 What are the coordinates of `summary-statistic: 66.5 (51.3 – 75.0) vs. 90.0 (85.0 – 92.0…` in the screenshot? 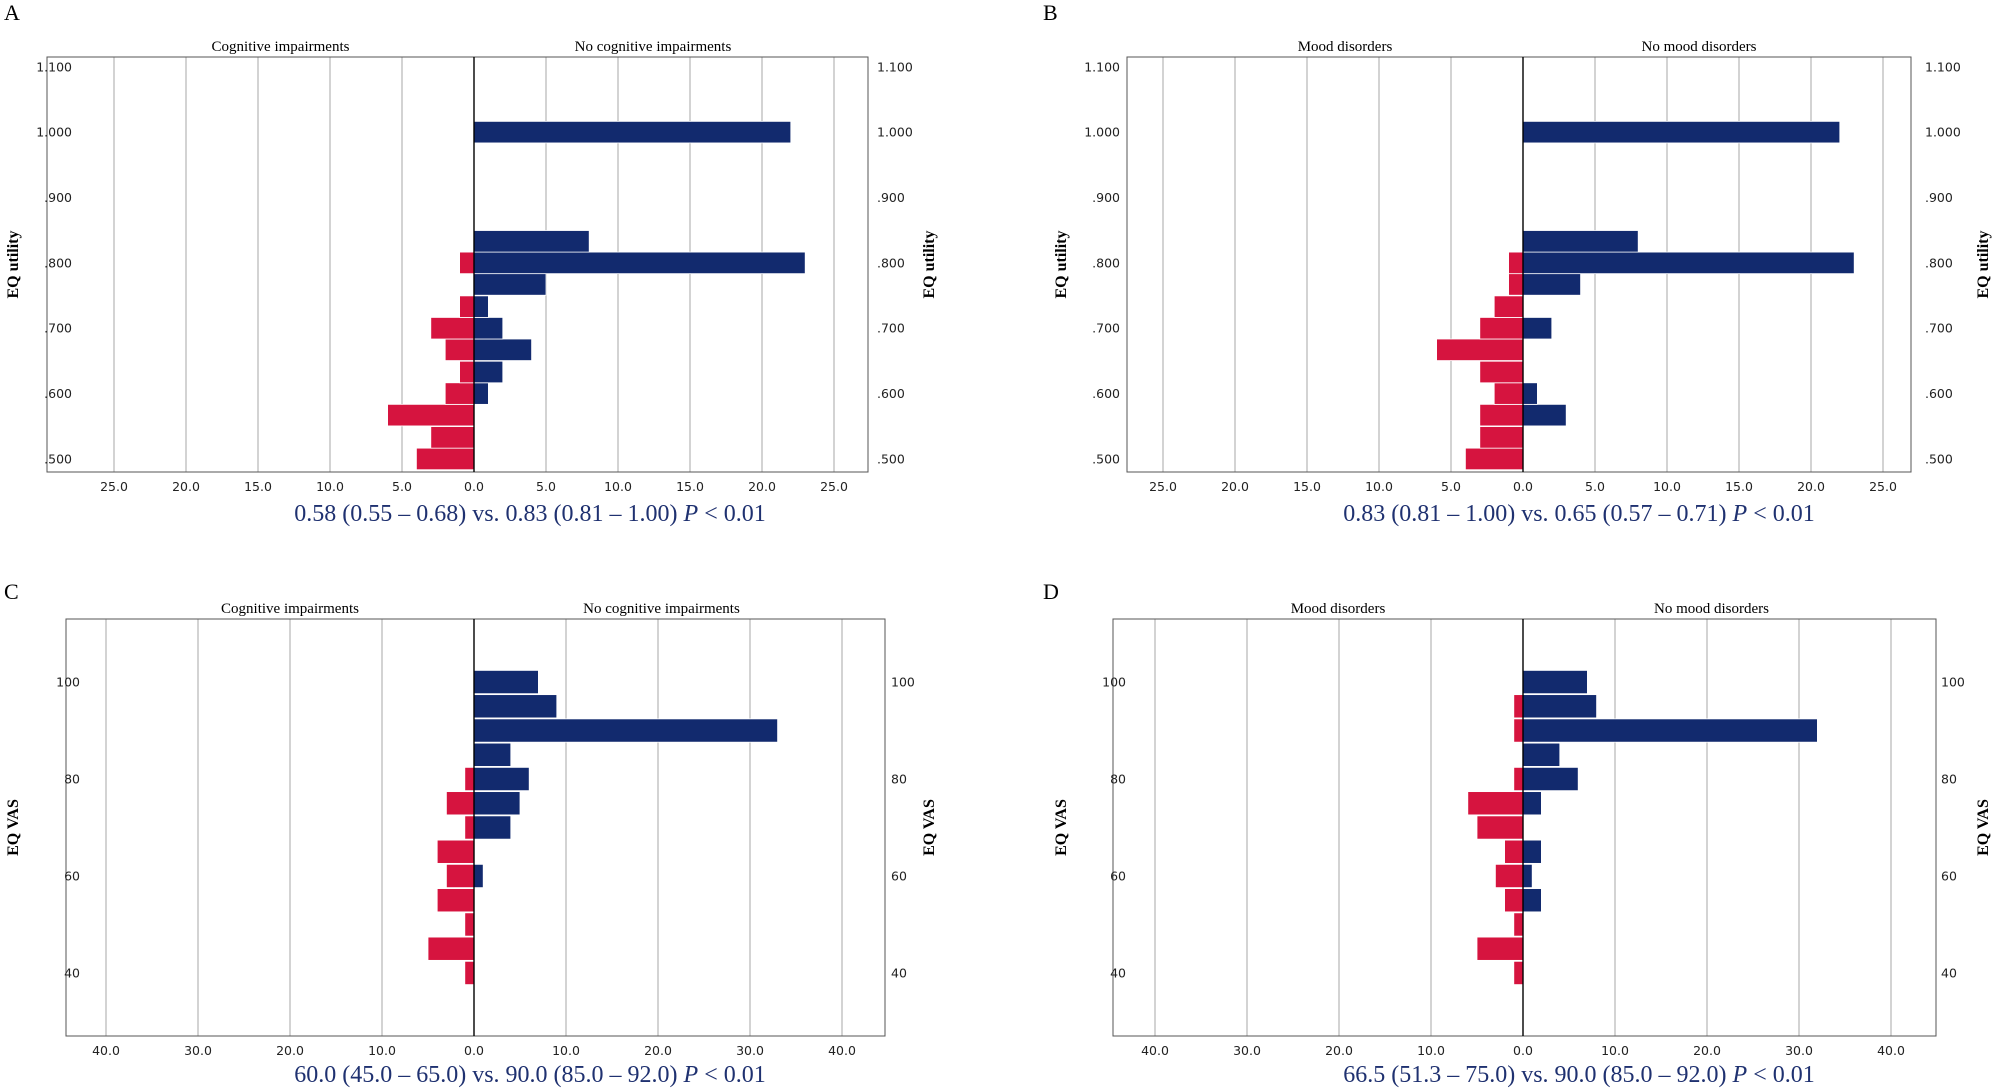 It's located at (1579, 1075).